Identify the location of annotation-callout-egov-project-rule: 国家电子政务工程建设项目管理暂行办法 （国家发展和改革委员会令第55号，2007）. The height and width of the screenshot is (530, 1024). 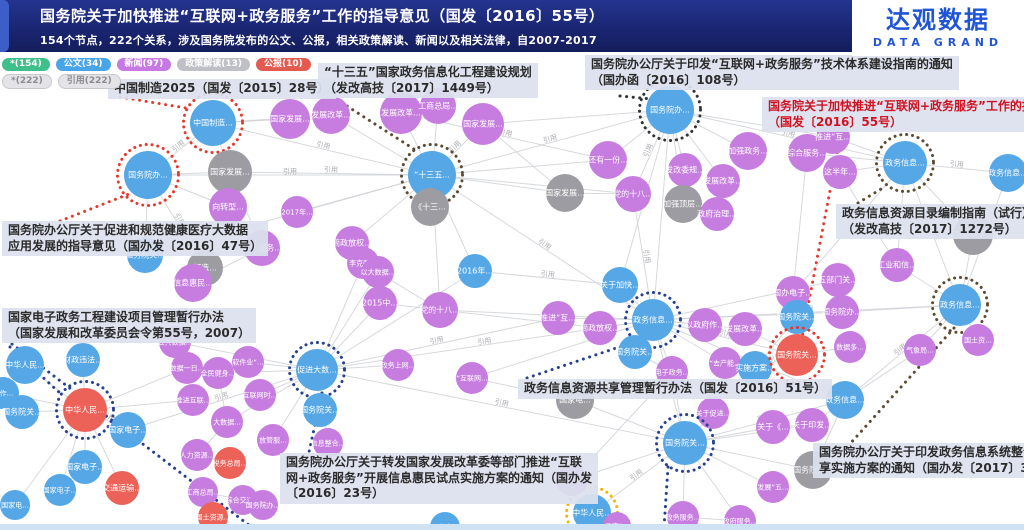
(129, 326).